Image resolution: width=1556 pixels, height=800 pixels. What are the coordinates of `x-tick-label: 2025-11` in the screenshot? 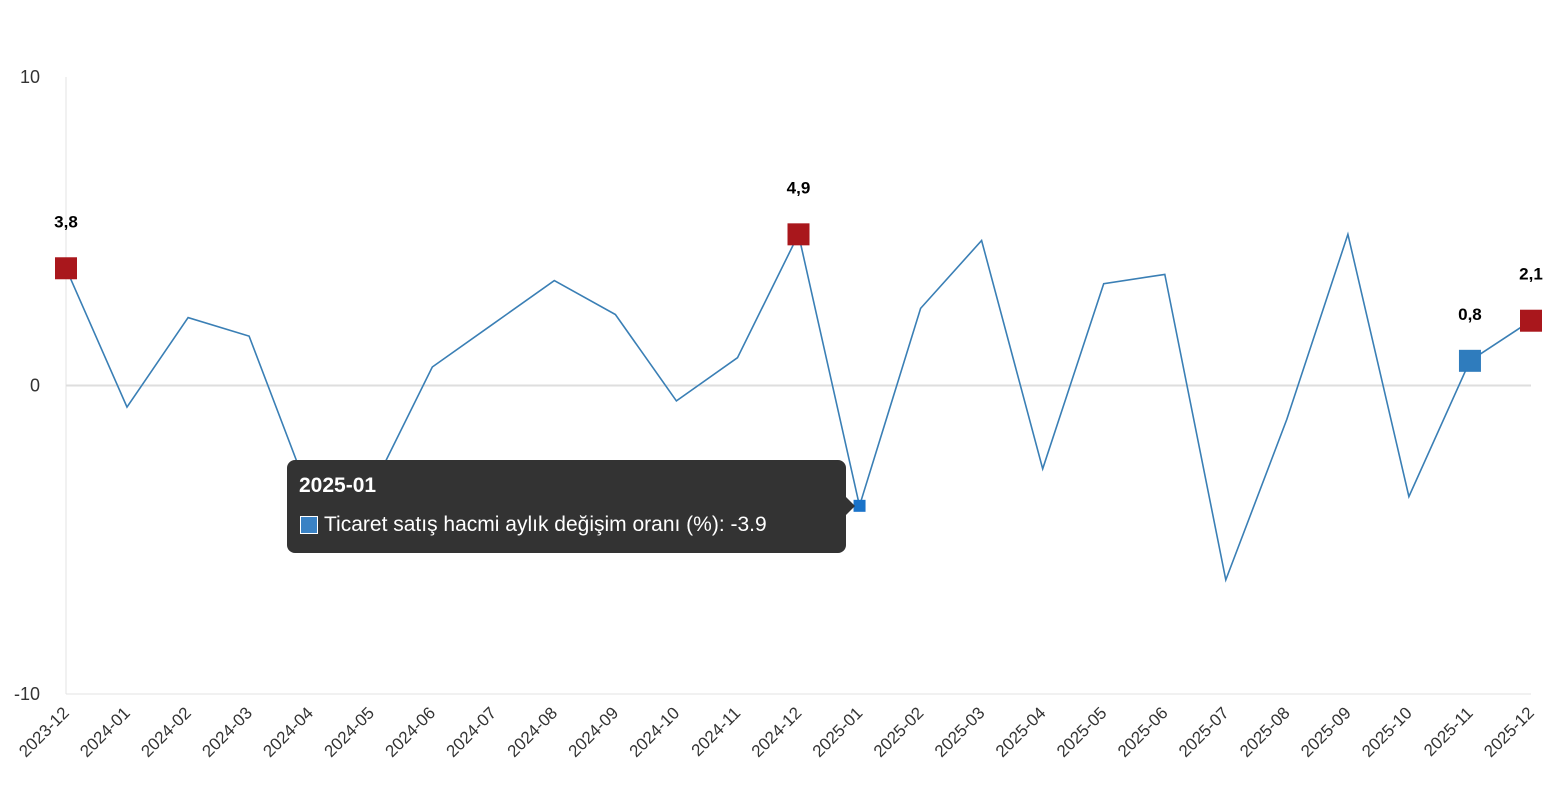 It's located at (1448, 731).